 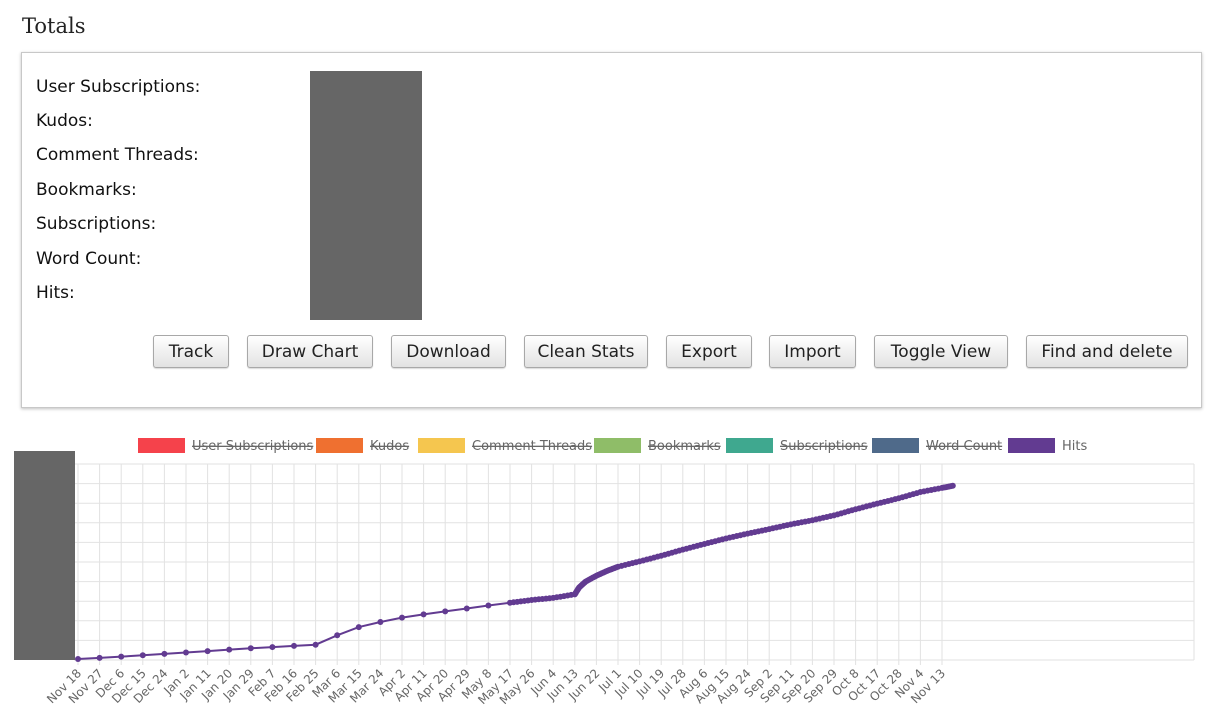 What do you see at coordinates (1107, 351) in the screenshot?
I see `find-and-delete-button: Find and delete` at bounding box center [1107, 351].